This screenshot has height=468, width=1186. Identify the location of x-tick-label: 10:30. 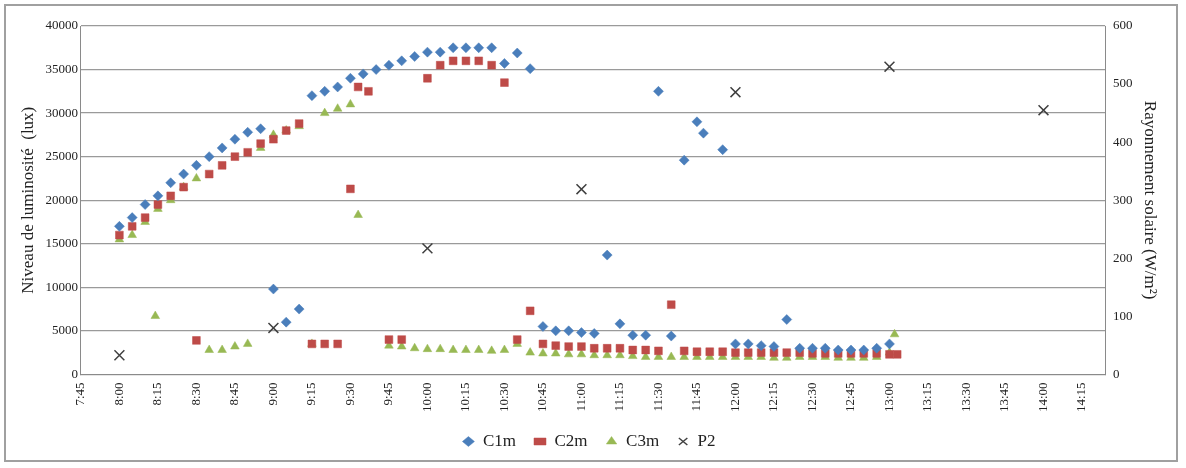
(503, 397).